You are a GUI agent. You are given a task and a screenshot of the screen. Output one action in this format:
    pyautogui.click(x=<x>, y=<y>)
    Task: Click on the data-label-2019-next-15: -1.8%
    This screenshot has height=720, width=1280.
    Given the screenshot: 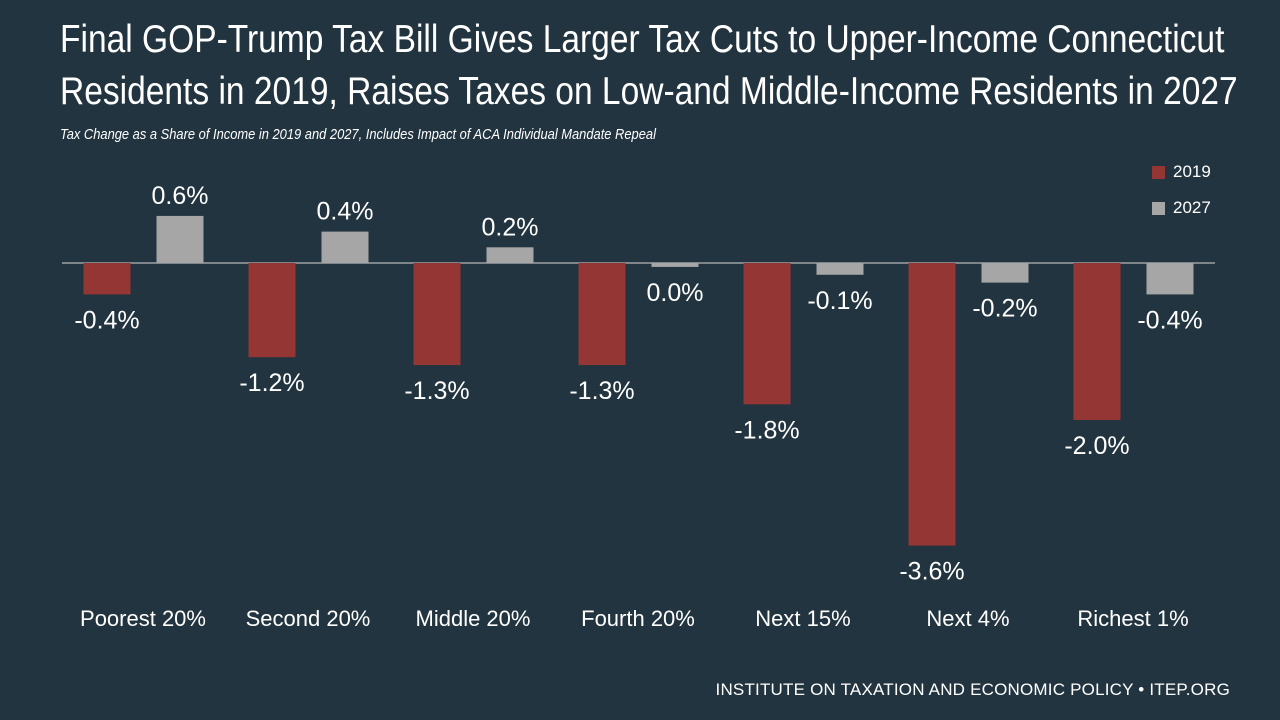 What is the action you would take?
    pyautogui.click(x=766, y=430)
    